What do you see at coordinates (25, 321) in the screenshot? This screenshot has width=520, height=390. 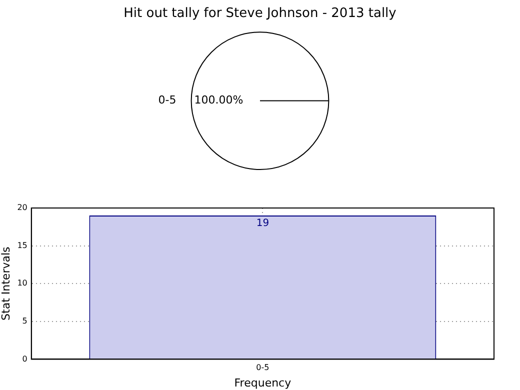 I see `y-tick-label: 5` at bounding box center [25, 321].